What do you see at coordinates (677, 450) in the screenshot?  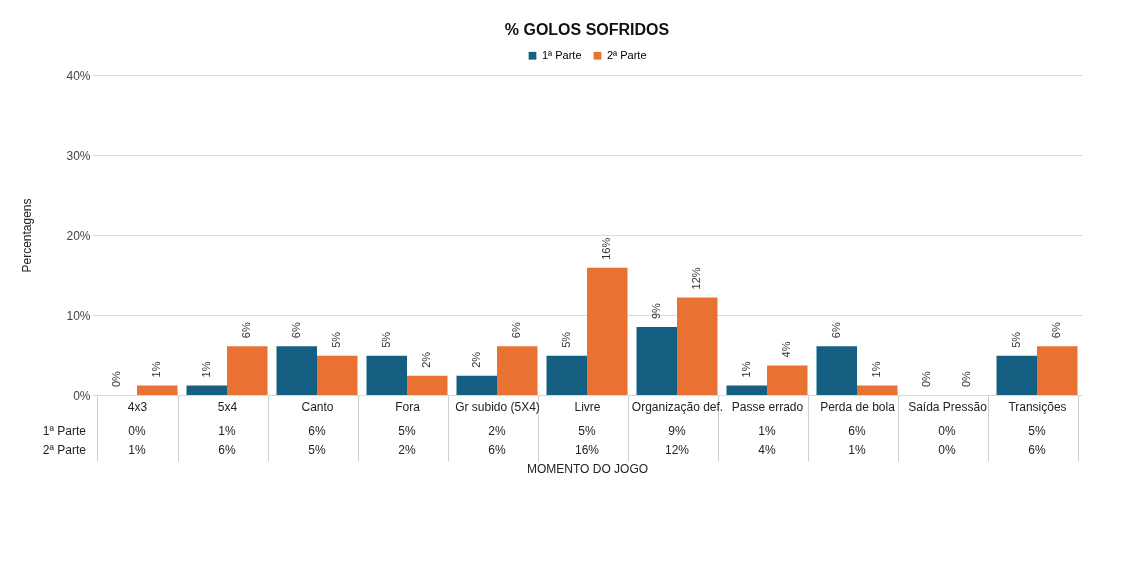 I see `data-label: 12%` at bounding box center [677, 450].